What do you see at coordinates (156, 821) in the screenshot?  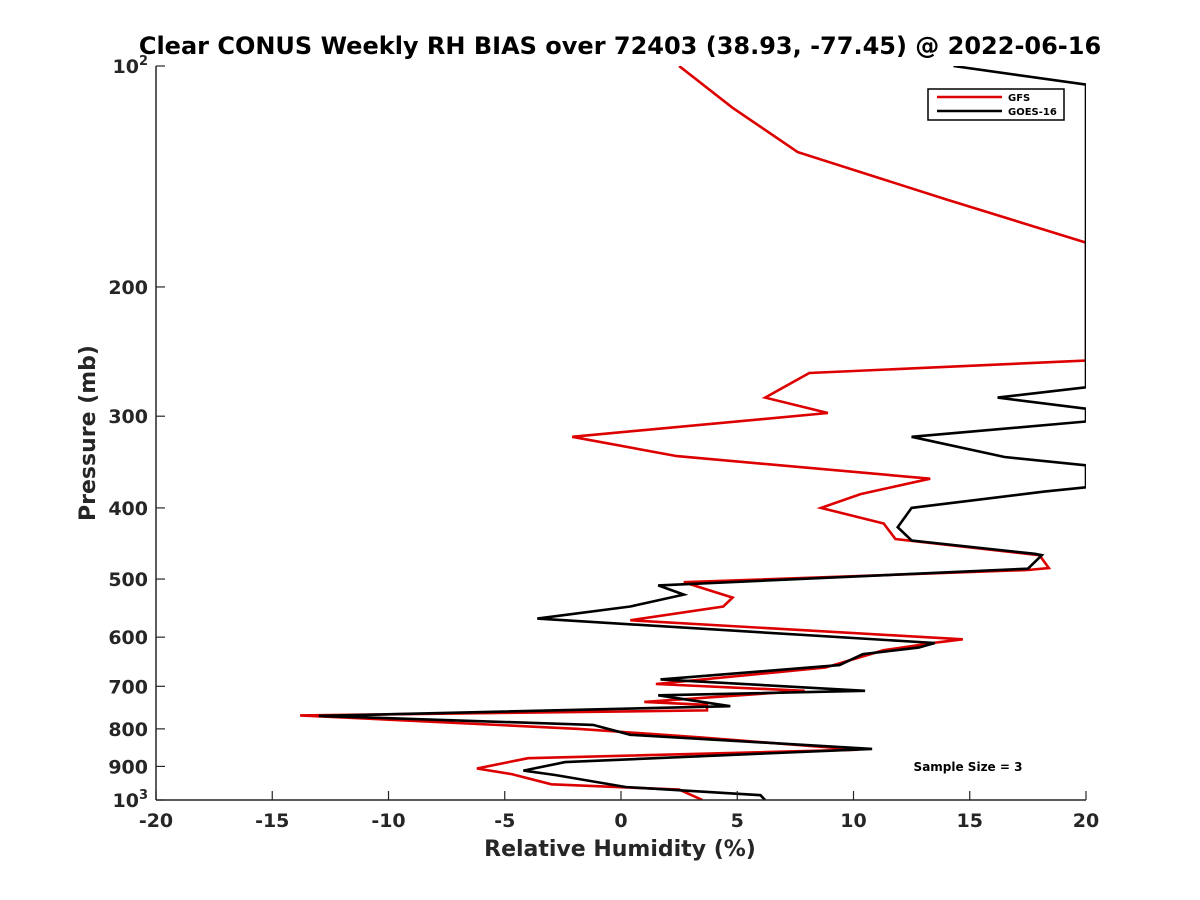 I see `x-tick-label: -20` at bounding box center [156, 821].